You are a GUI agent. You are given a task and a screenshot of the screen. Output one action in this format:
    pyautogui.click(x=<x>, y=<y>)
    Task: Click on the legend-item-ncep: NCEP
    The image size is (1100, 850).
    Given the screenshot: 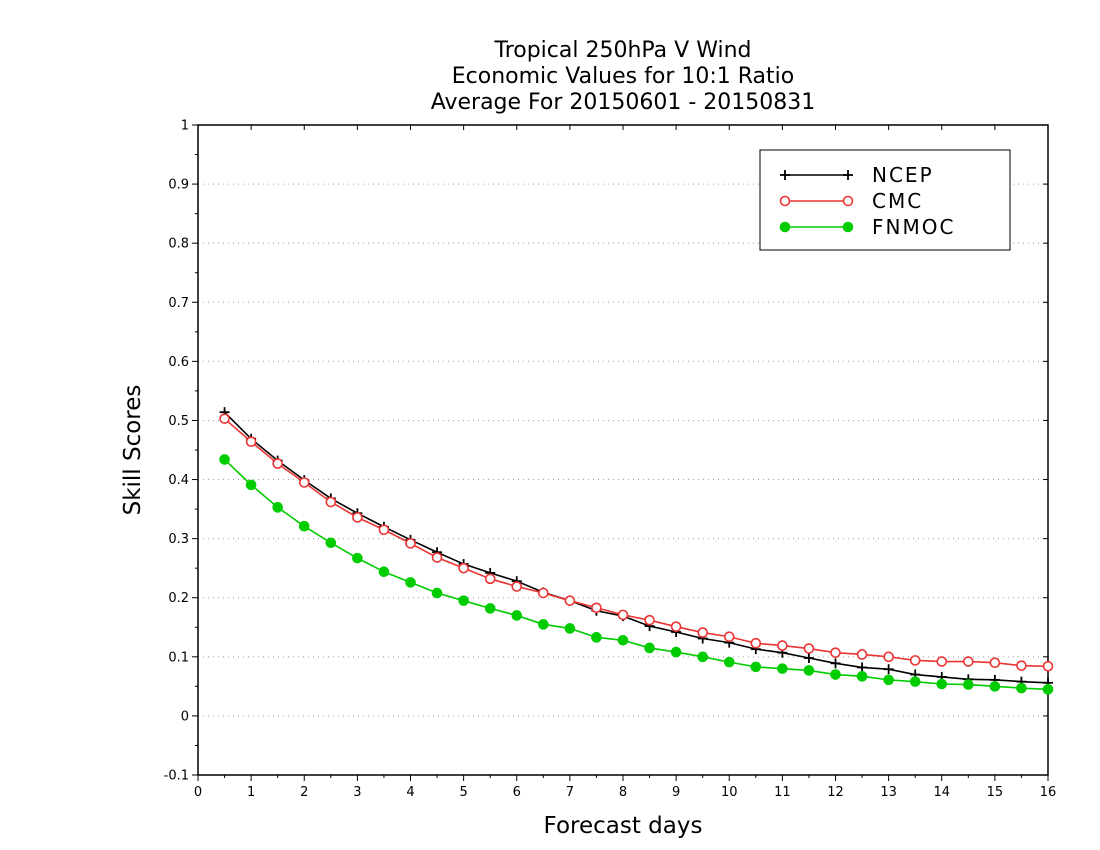 What is the action you would take?
    pyautogui.click(x=856, y=175)
    